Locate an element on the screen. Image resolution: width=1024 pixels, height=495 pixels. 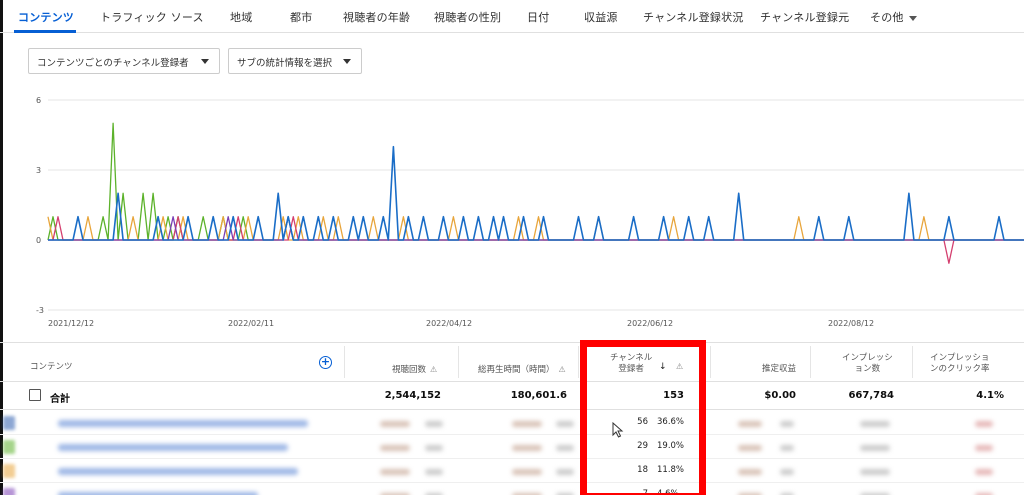
metric-dropdown-label: コンテンツごとのチャンネル登録者 is located at coordinates (113, 63).